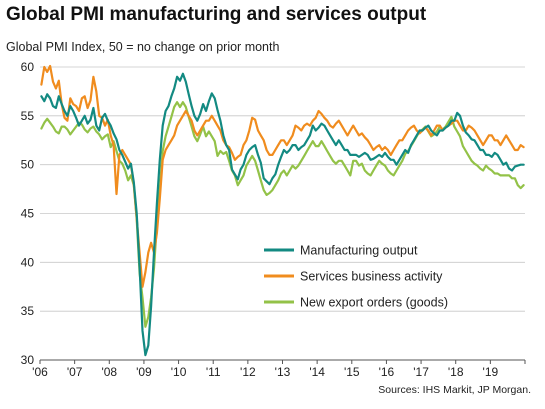  Describe the element at coordinates (213, 372) in the screenshot. I see `x-tick-label: '11` at that location.